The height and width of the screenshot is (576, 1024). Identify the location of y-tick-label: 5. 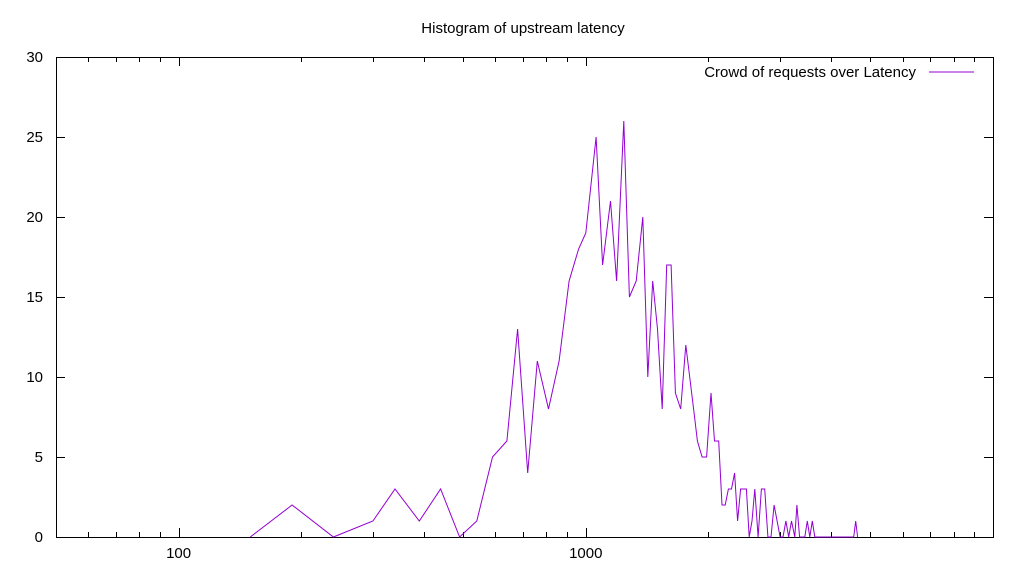
(39, 457).